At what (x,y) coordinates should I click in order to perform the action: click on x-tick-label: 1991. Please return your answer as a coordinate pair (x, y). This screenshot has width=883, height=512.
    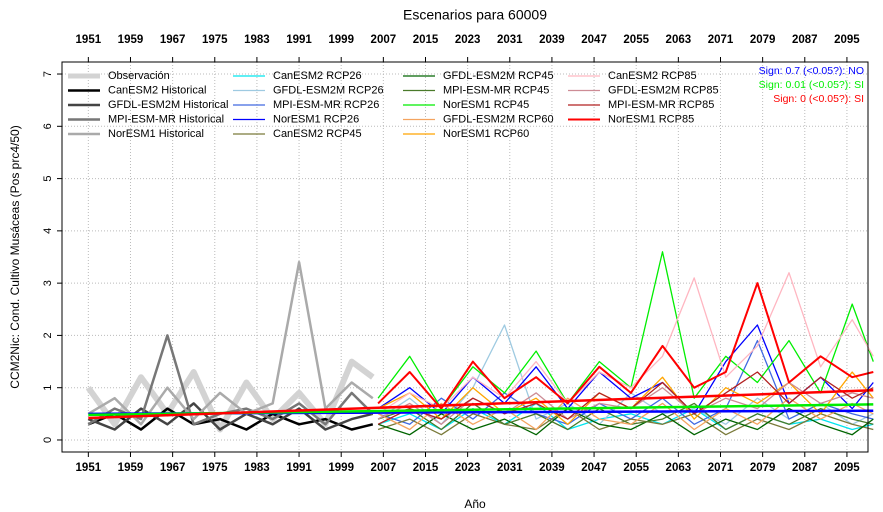
    Looking at the image, I should click on (299, 468).